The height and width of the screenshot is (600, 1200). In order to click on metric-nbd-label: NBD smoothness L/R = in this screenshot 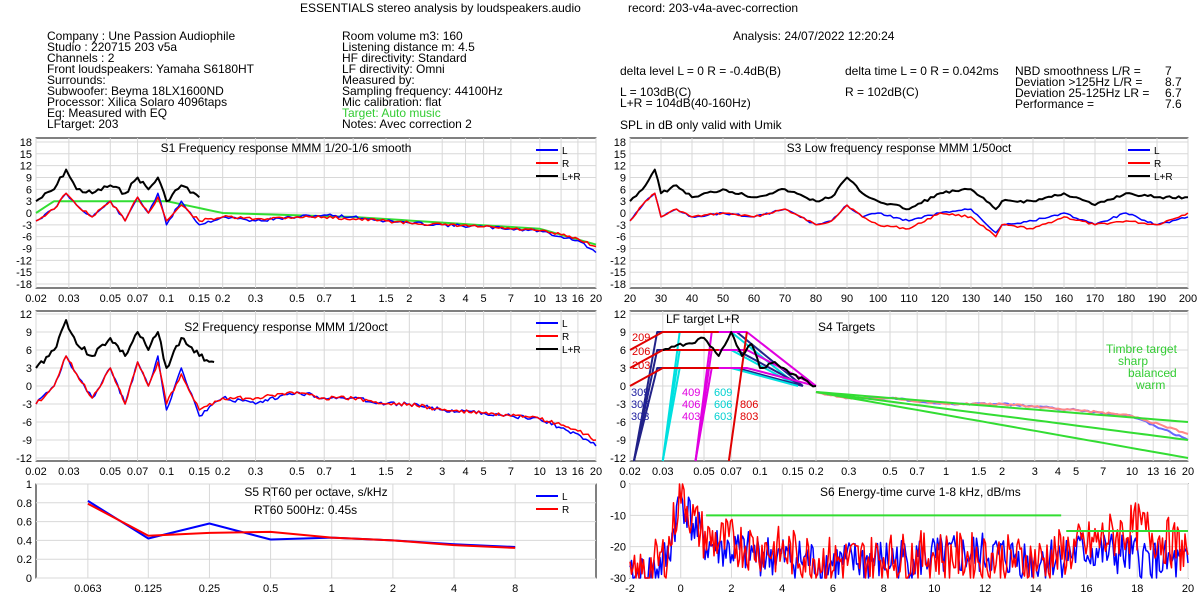, I will do `click(1078, 71)`.